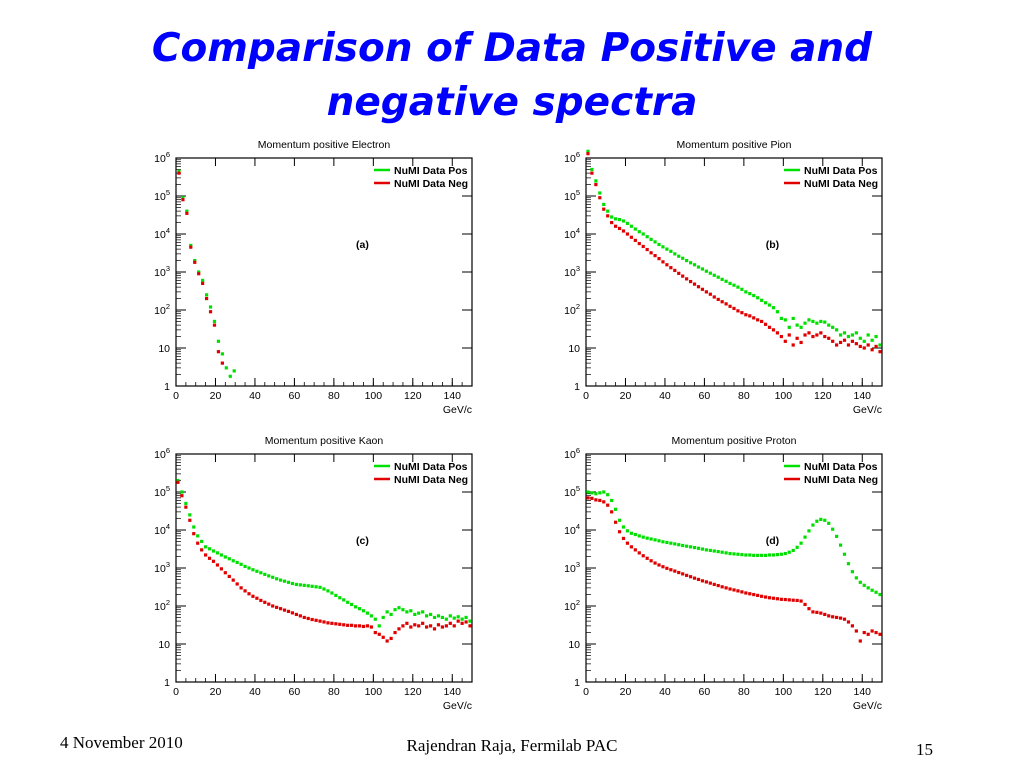 This screenshot has height=768, width=1024. Describe the element at coordinates (784, 692) in the screenshot. I see `x-tick-label: 100` at that location.